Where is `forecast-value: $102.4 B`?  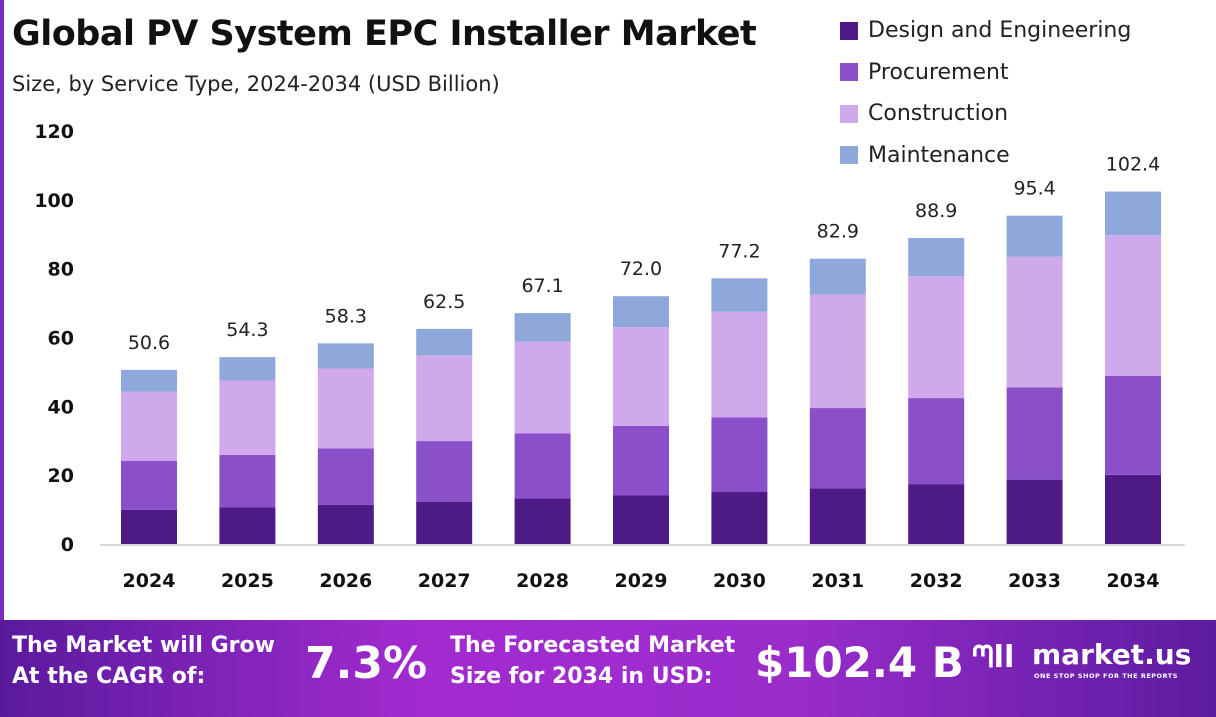 forecast-value: $102.4 B is located at coordinates (859, 662).